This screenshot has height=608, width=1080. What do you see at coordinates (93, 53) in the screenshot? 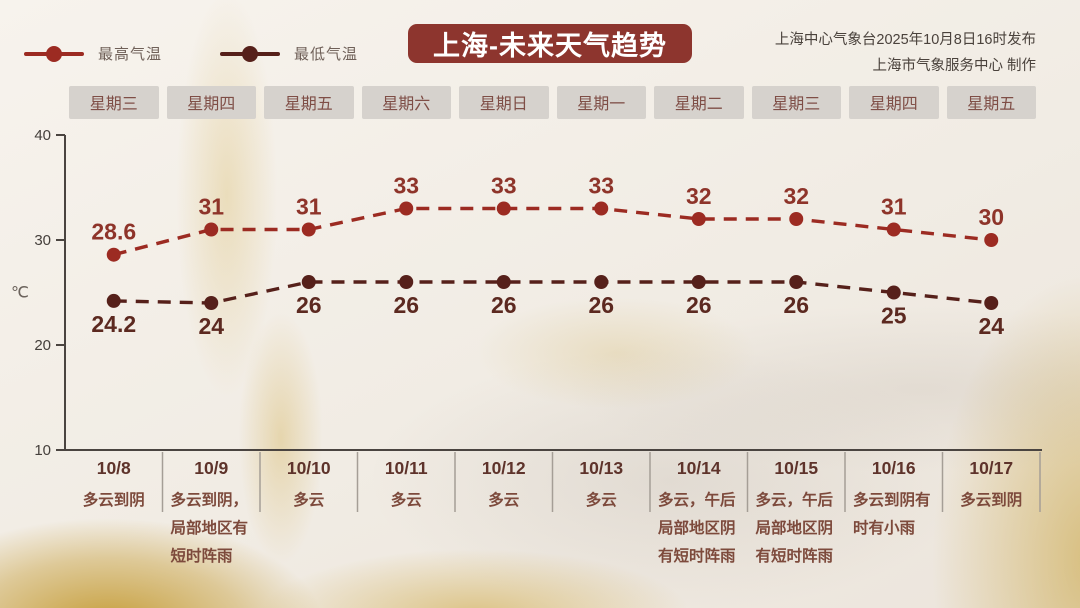
I see `legend-item-high-temp: 最高气温` at bounding box center [93, 53].